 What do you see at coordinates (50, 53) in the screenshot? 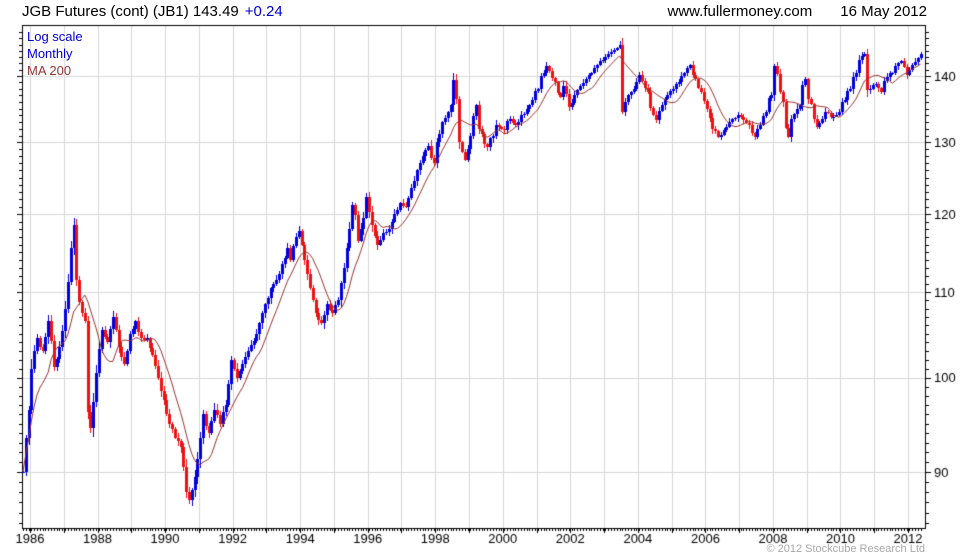
I see `legend-period: Monthly` at bounding box center [50, 53].